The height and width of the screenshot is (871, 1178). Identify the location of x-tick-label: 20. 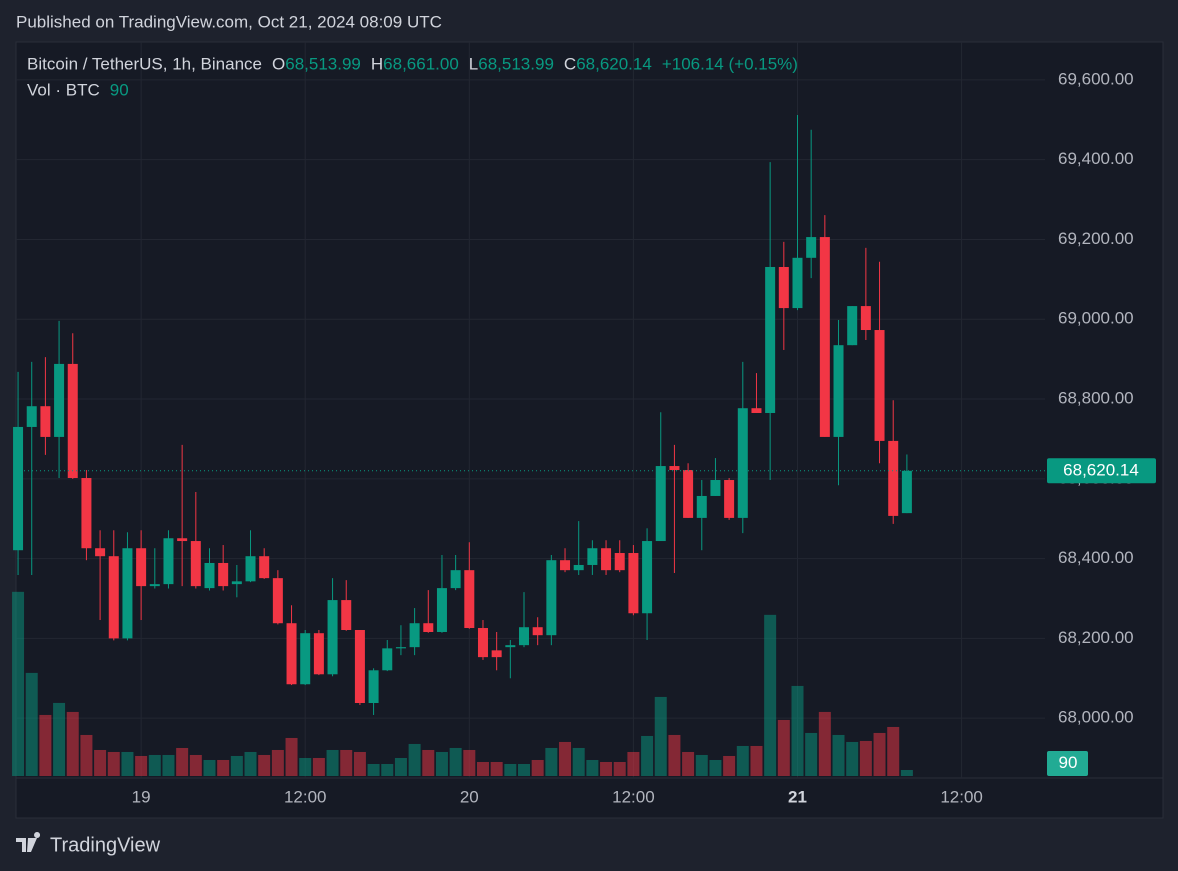
(469, 796).